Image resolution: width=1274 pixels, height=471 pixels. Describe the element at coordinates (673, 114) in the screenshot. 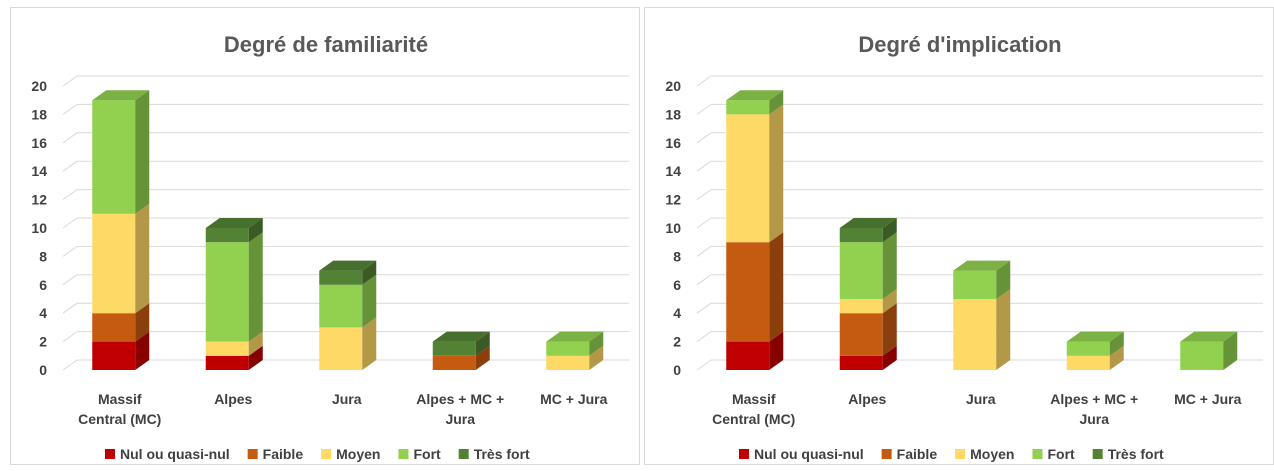

I see `y-tick-label: 18` at that location.